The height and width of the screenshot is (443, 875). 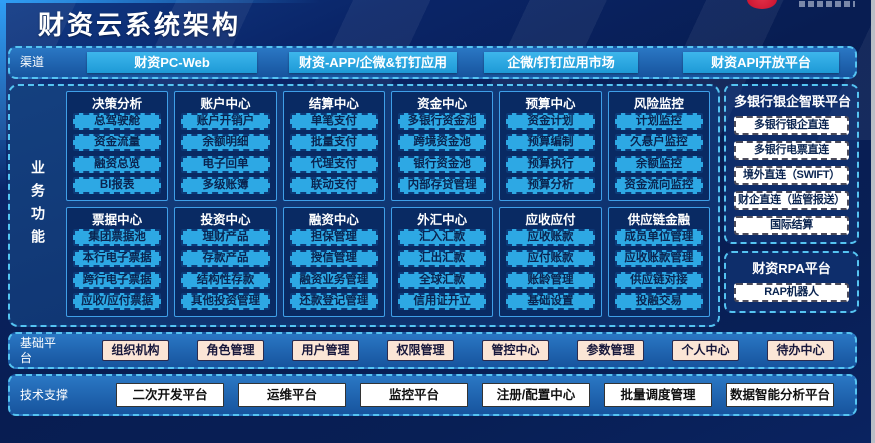 I want to click on channel-box: 财资-APP/企微&钉钉应用, so click(x=373, y=62).